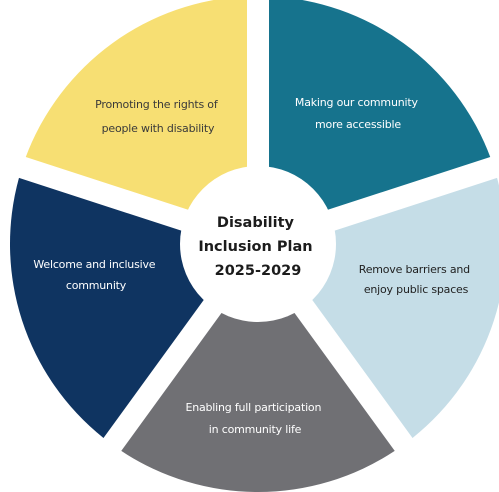 The height and width of the screenshot is (492, 499). I want to click on center-title: Disability Inclusion Plan 2025-2029, so click(257, 247).